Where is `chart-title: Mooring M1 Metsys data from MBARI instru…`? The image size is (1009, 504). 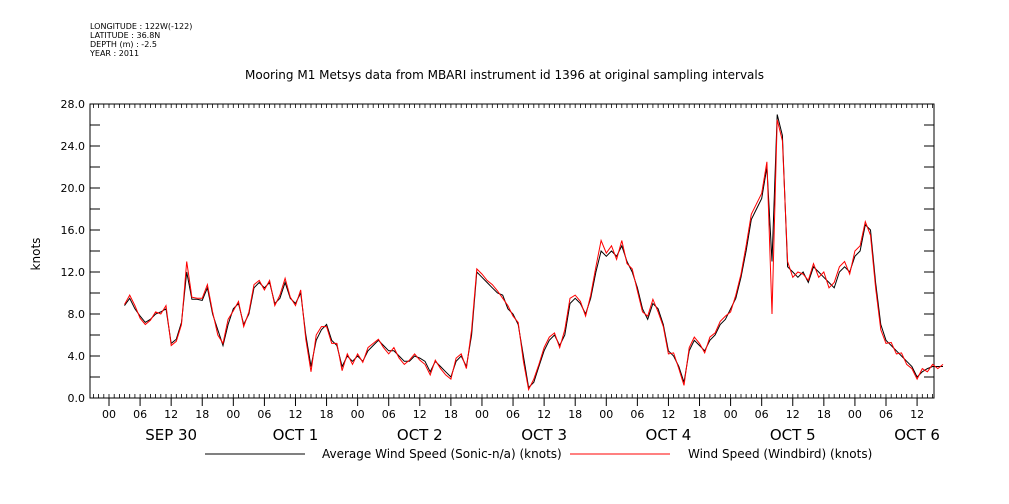
chart-title: Mooring M1 Metsys data from MBARI instru… is located at coordinates (504, 75).